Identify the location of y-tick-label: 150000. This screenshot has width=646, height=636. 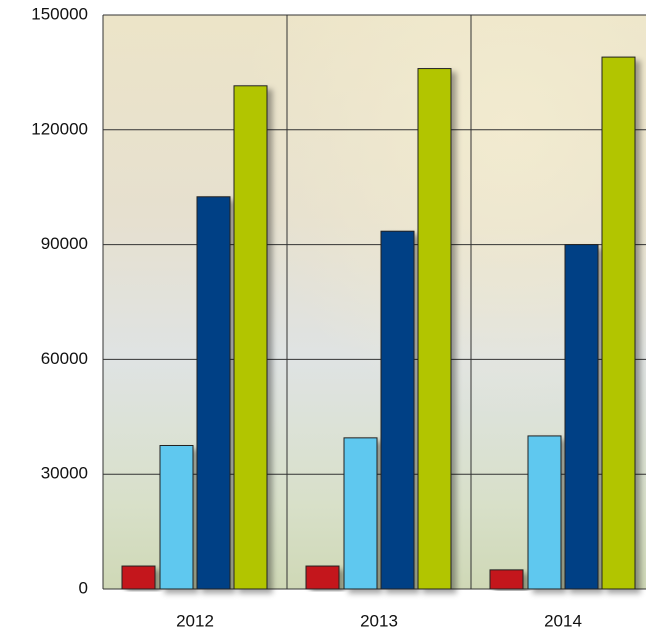
(59, 13).